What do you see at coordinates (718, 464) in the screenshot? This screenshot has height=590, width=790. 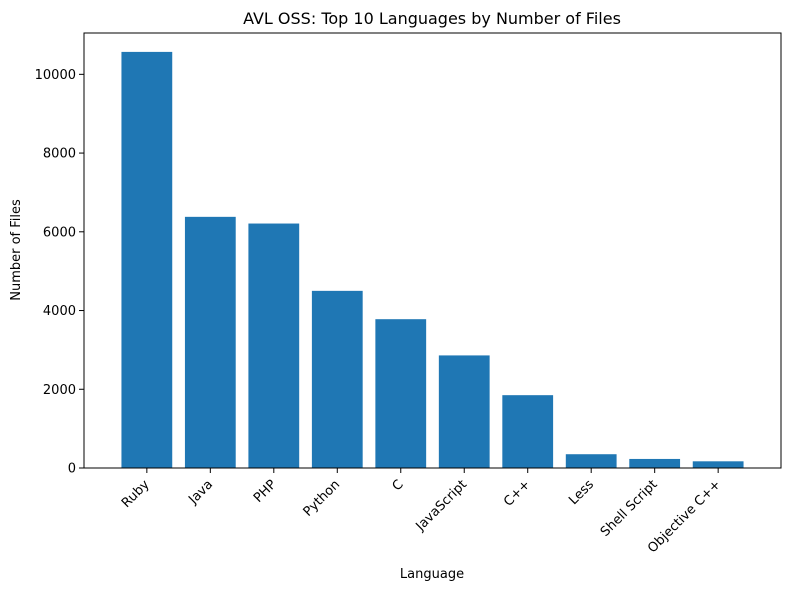 I see `bar-objective-c-` at bounding box center [718, 464].